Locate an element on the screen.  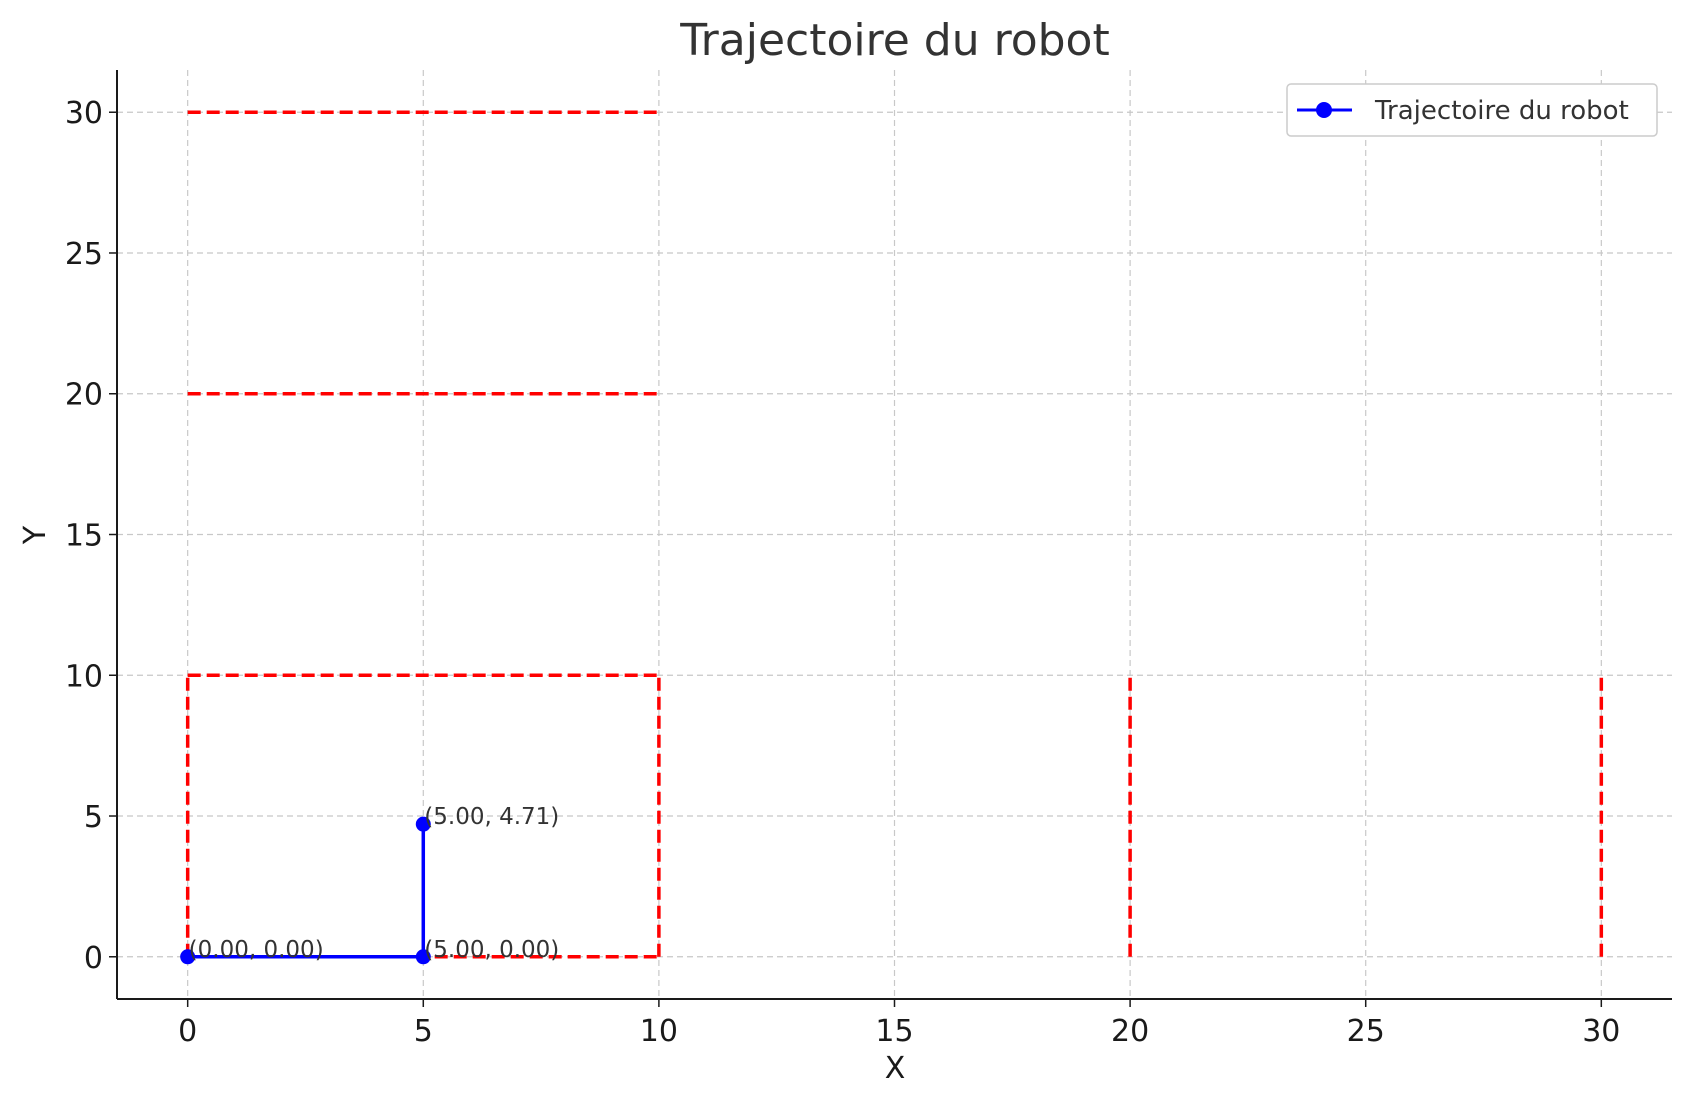
x-axis-label: X is located at coordinates (895, 1068).